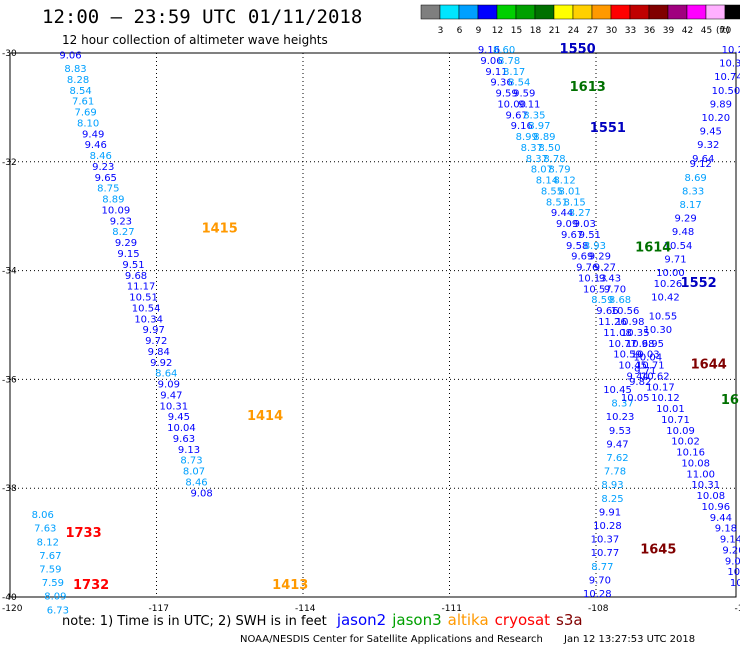 The width and height of the screenshot is (740, 650). Describe the element at coordinates (730, 400) in the screenshot. I see `pass-time-label: 1615` at that location.